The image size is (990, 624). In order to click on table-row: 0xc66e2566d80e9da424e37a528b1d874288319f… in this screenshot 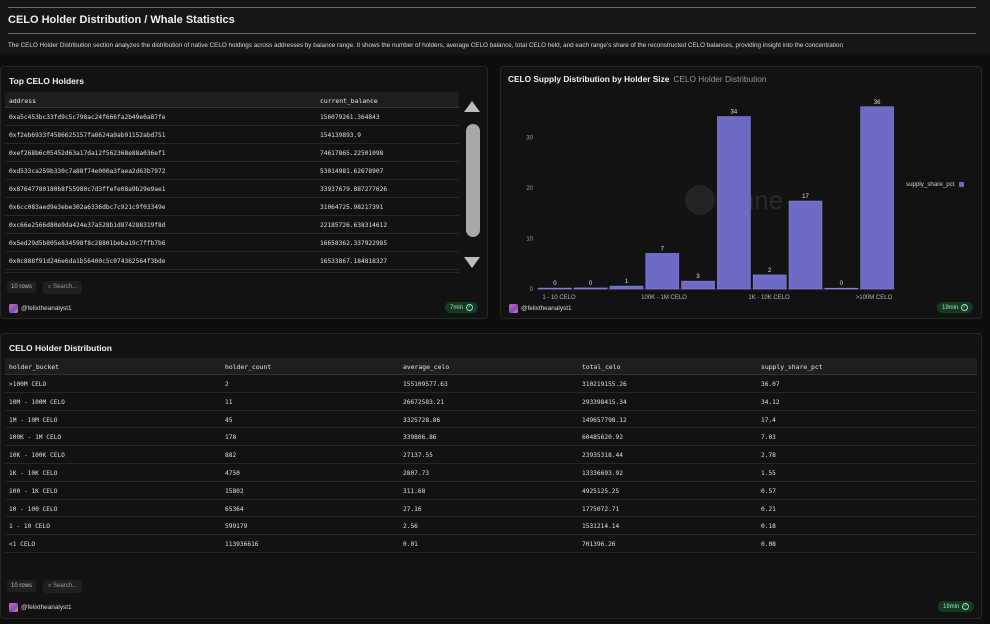, I will do `click(232, 225)`.